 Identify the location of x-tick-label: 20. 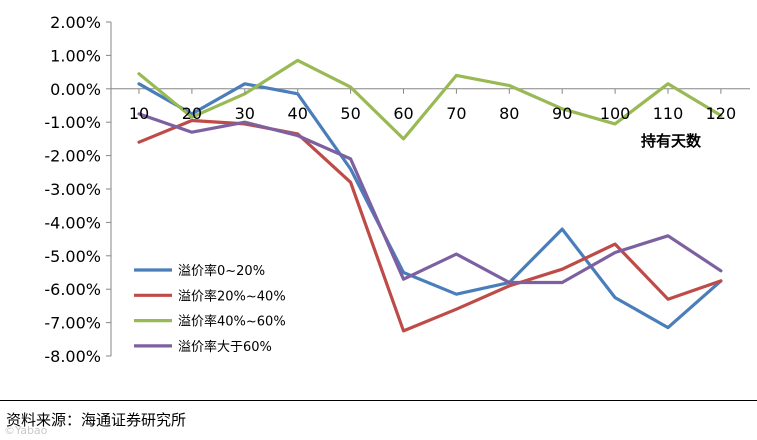
(192, 113).